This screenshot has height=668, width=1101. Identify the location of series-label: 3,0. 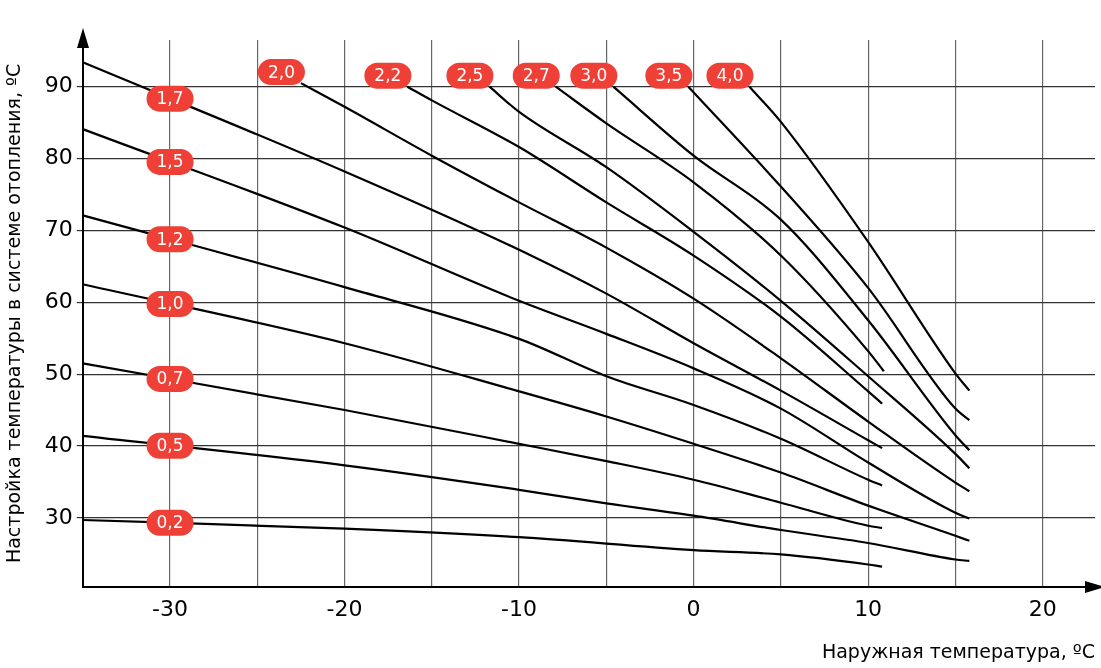
(594, 75).